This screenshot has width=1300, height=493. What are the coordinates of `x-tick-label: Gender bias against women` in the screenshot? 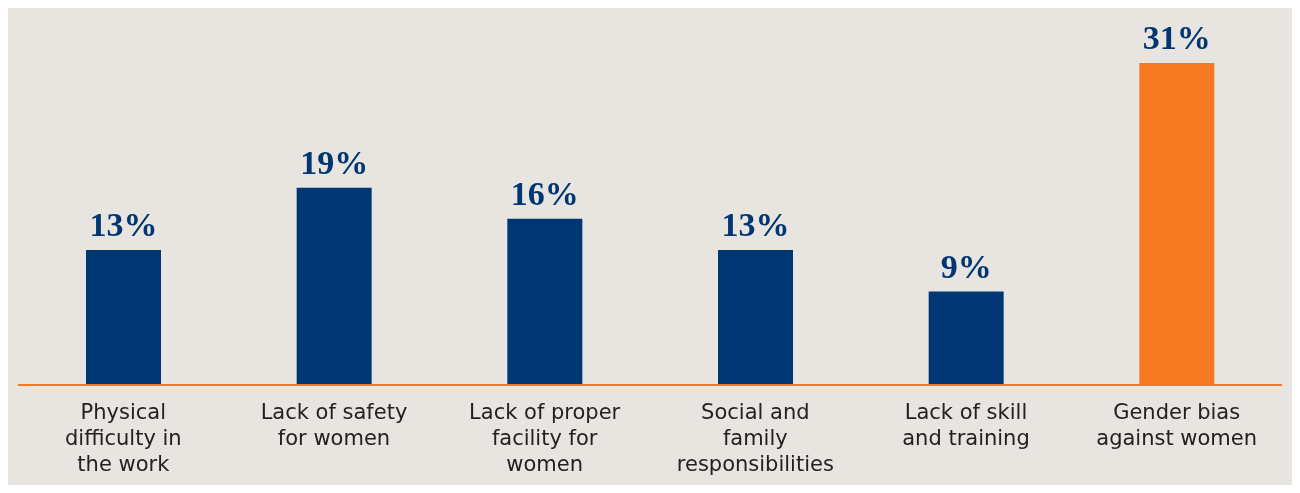 It's located at (1177, 425).